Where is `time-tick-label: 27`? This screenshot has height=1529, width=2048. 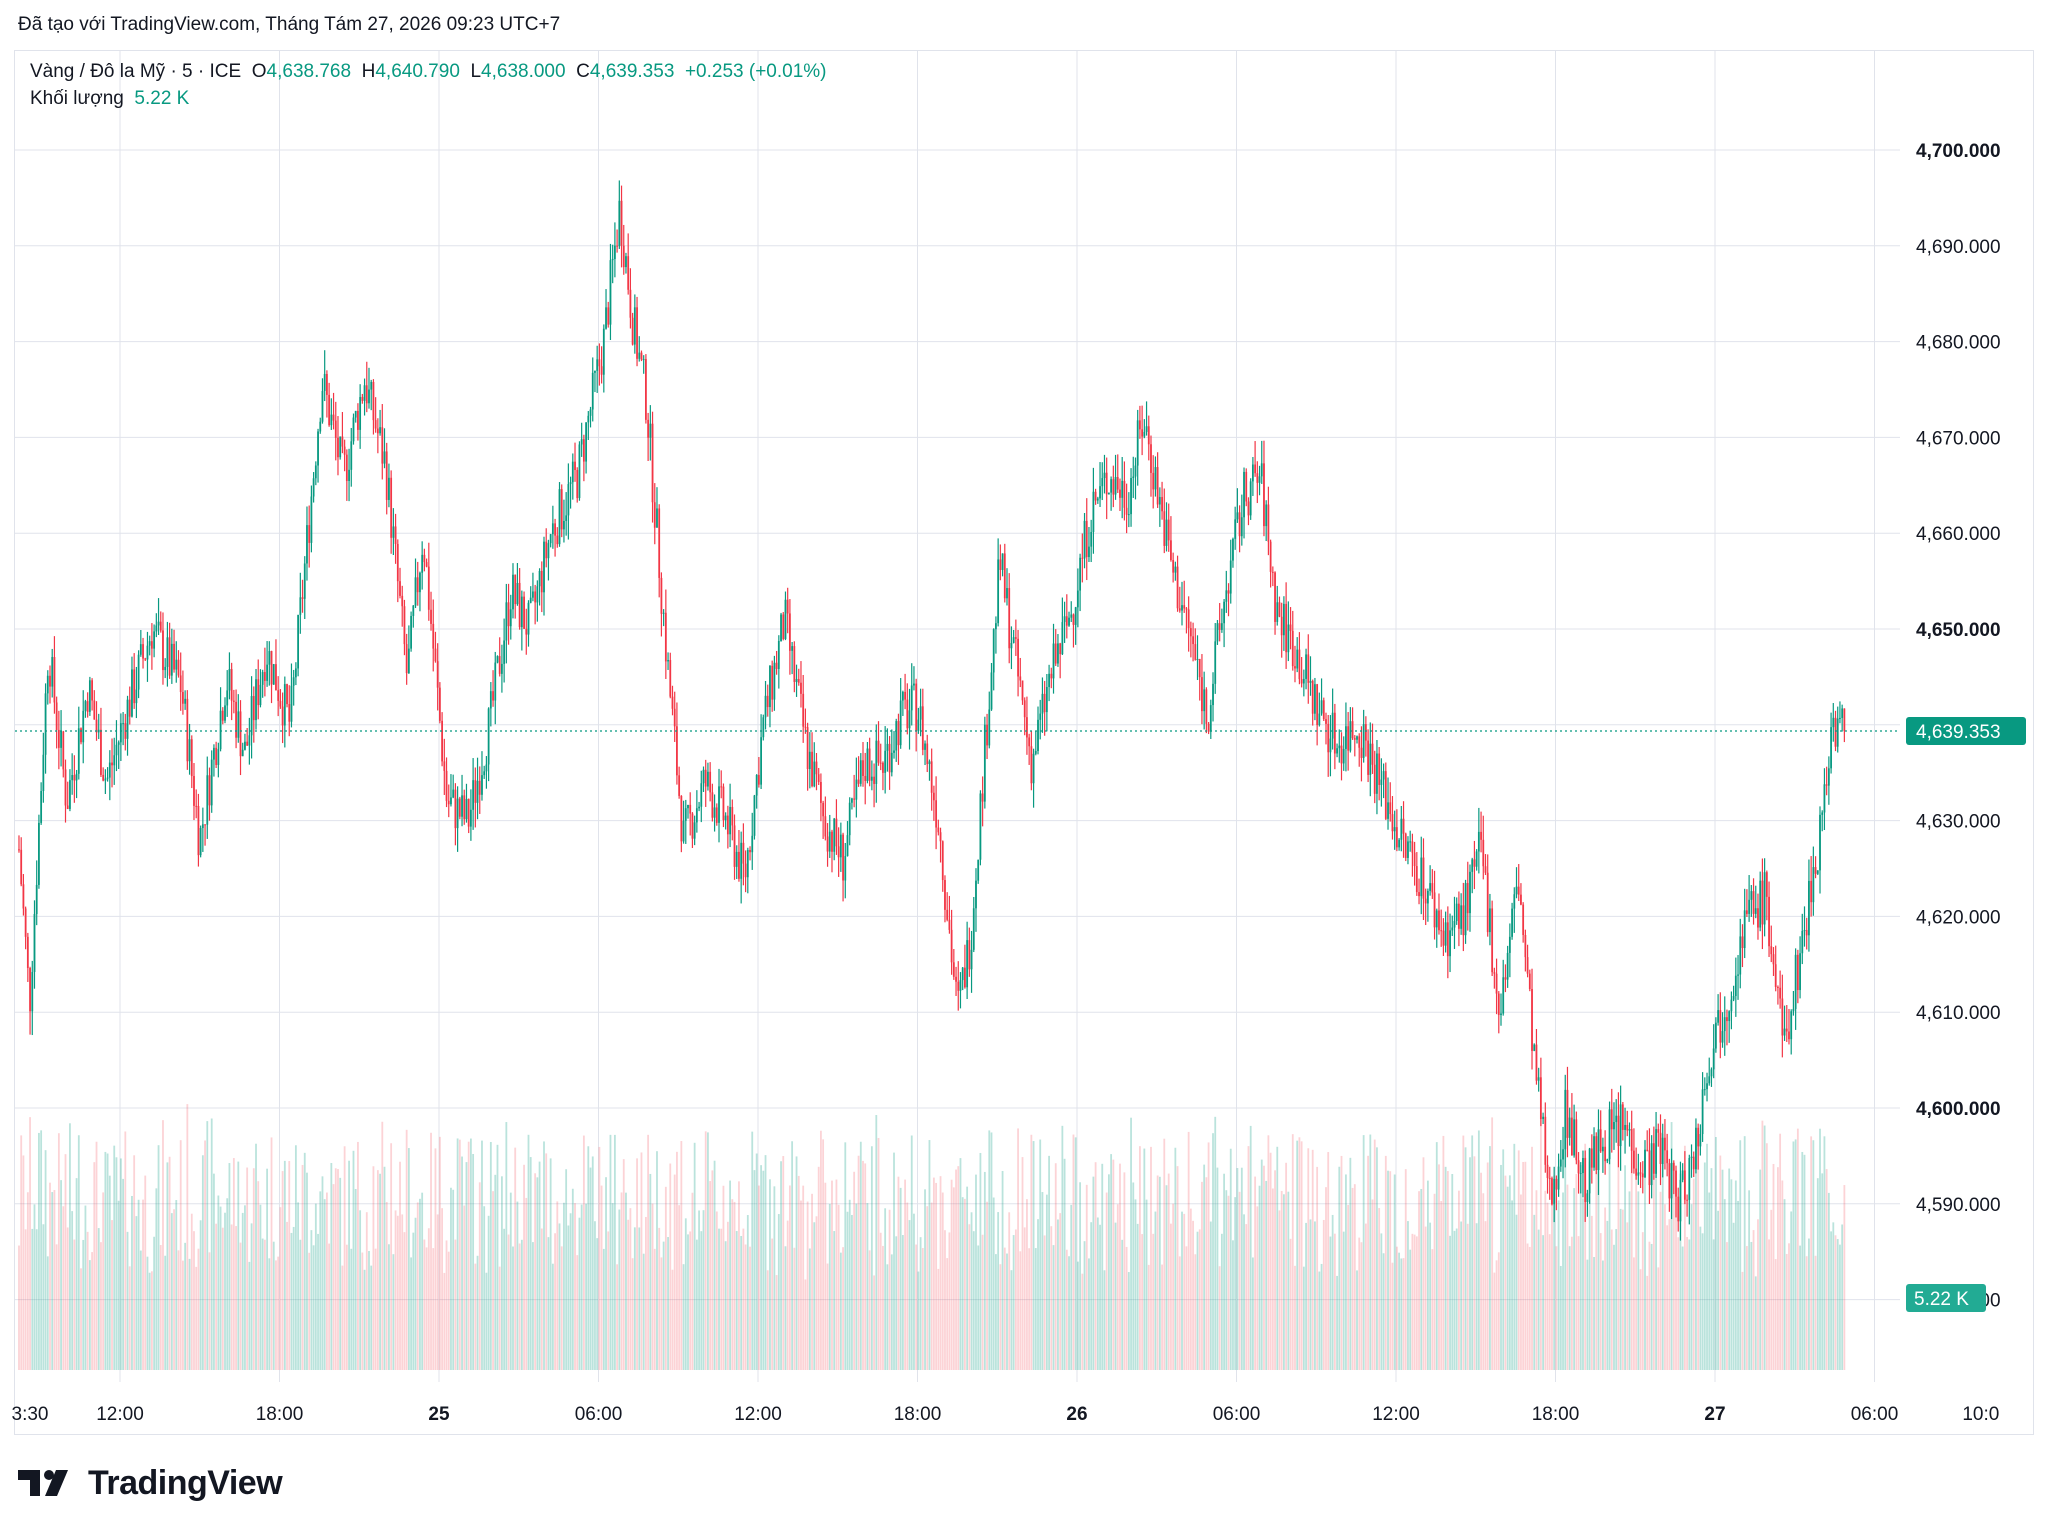
time-tick-label: 27 is located at coordinates (1714, 1414).